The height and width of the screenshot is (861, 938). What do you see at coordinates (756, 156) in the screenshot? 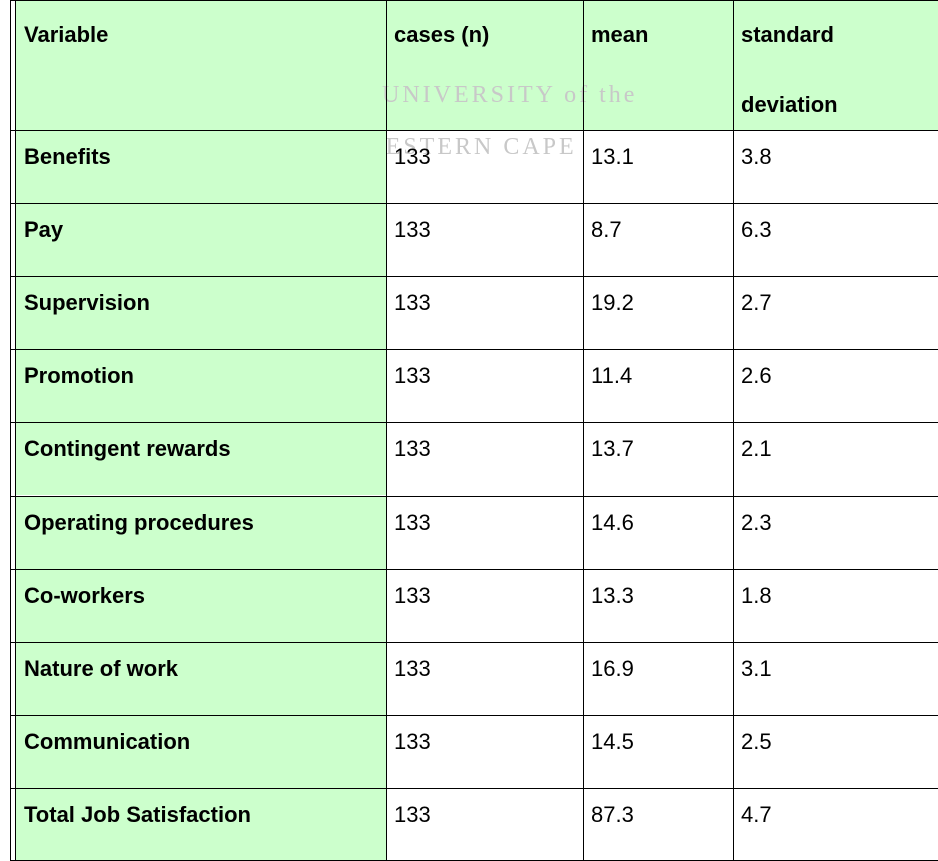
I see `data-cell: 3.8` at bounding box center [756, 156].